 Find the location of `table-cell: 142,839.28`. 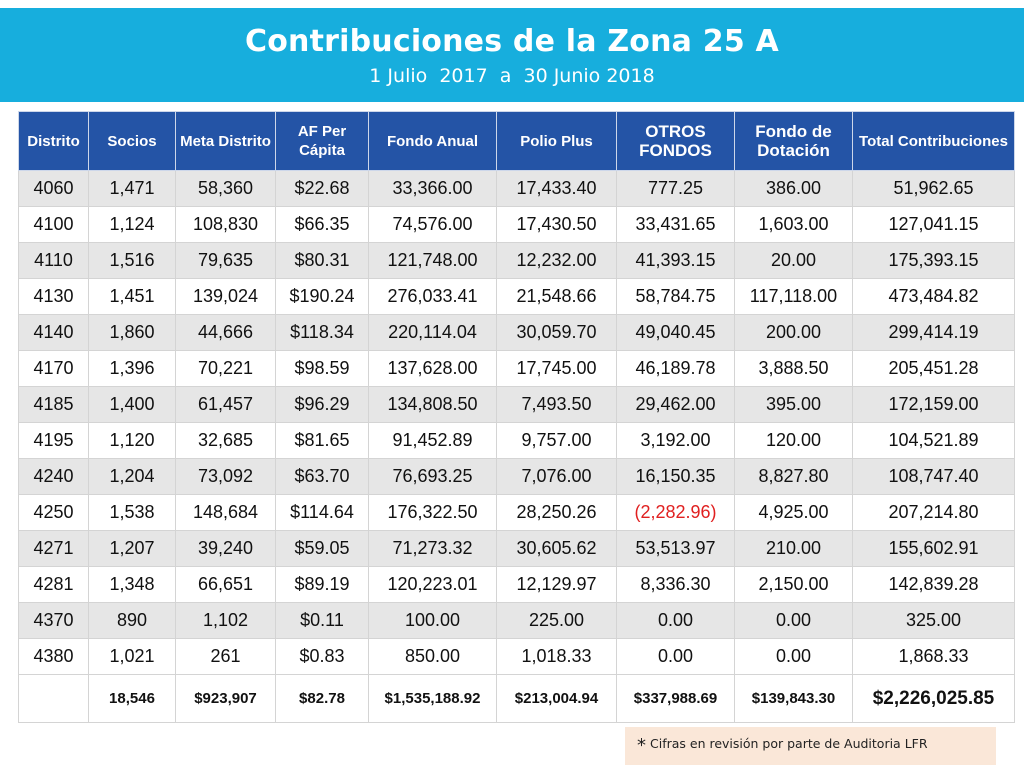

table-cell: 142,839.28 is located at coordinates (933, 584).